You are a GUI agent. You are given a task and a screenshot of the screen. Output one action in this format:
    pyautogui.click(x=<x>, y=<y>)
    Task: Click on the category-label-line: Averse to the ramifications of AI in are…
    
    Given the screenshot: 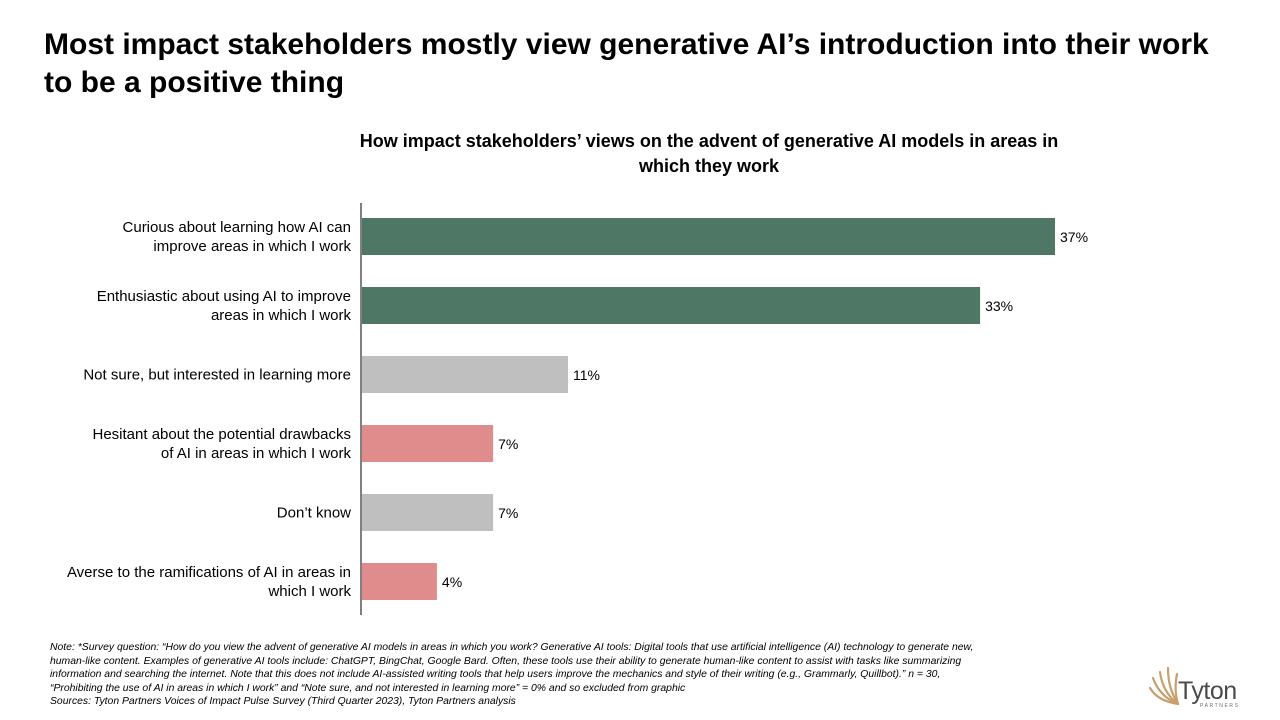 What is the action you would take?
    pyautogui.click(x=209, y=572)
    